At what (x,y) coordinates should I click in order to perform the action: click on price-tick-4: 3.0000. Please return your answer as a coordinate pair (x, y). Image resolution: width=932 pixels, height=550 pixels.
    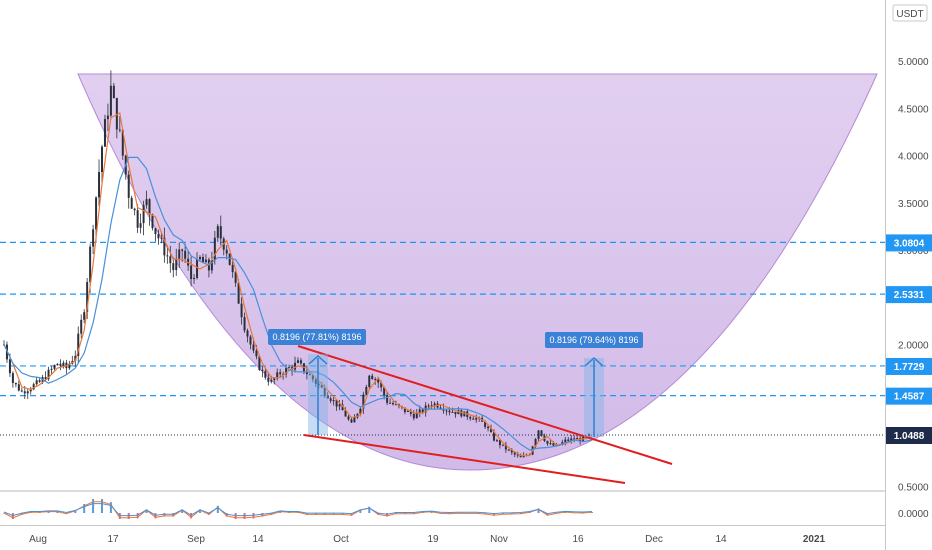
    Looking at the image, I should click on (913, 251).